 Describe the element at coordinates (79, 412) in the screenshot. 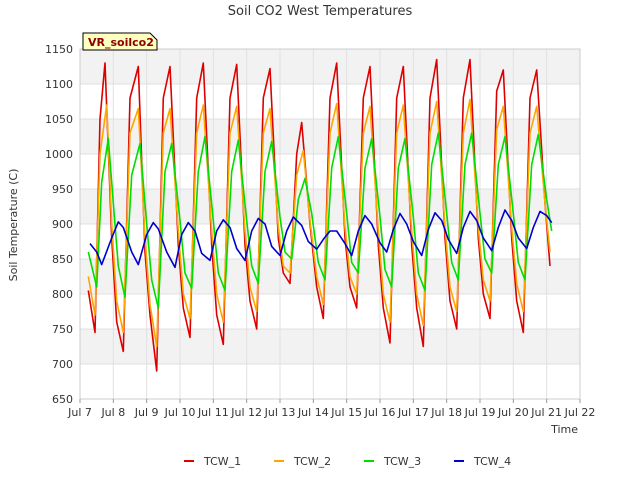

I see `x-tick-label: Jul 7` at that location.